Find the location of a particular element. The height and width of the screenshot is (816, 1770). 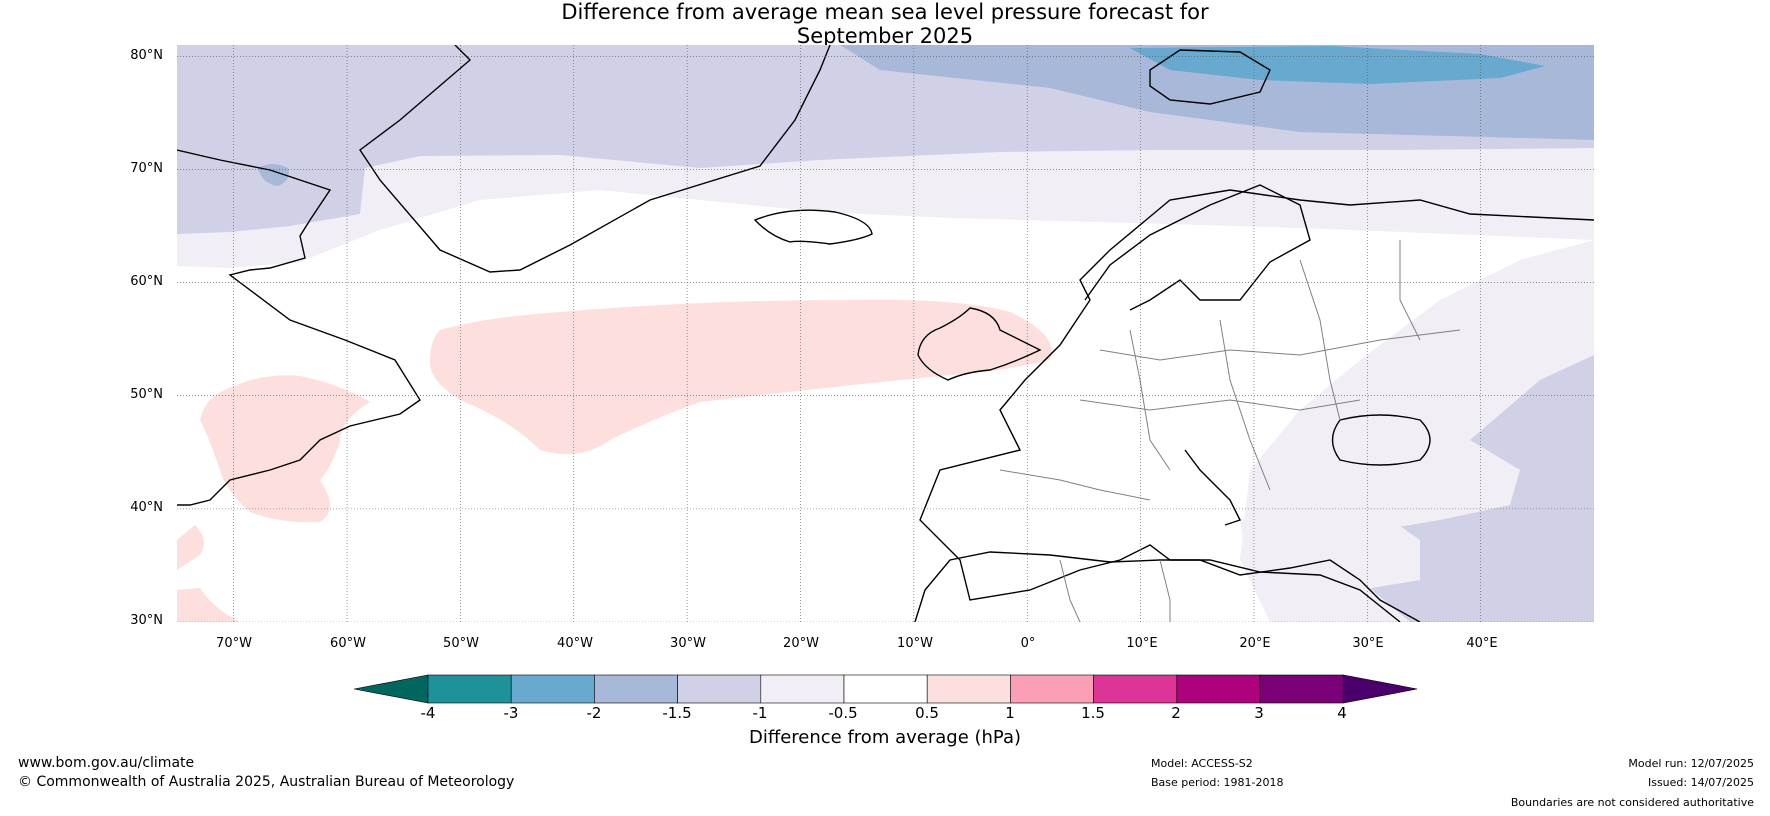

colorbar-tick: -4 is located at coordinates (428, 713).